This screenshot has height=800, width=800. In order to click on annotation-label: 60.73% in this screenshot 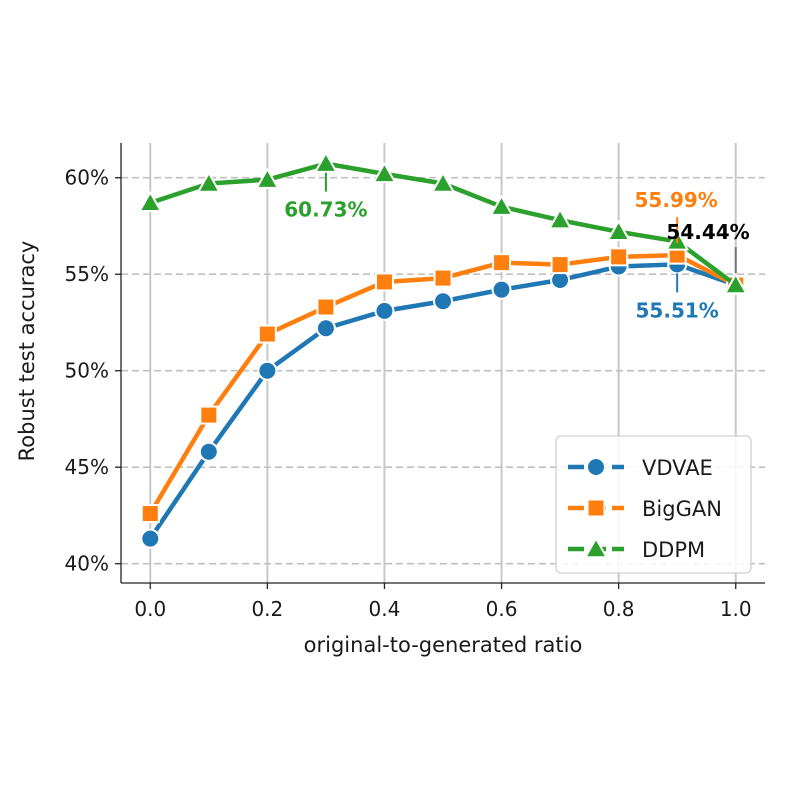, I will do `click(325, 210)`.